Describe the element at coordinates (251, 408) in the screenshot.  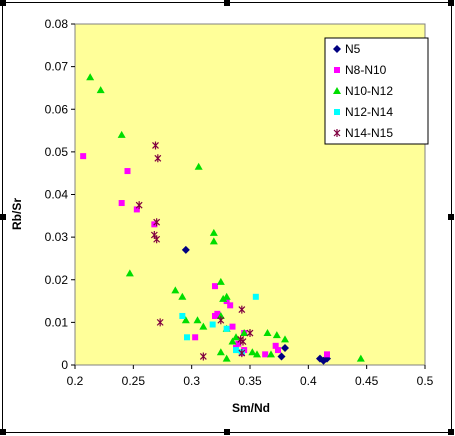
I see `x-axis-title: Sm/Nd` at that location.